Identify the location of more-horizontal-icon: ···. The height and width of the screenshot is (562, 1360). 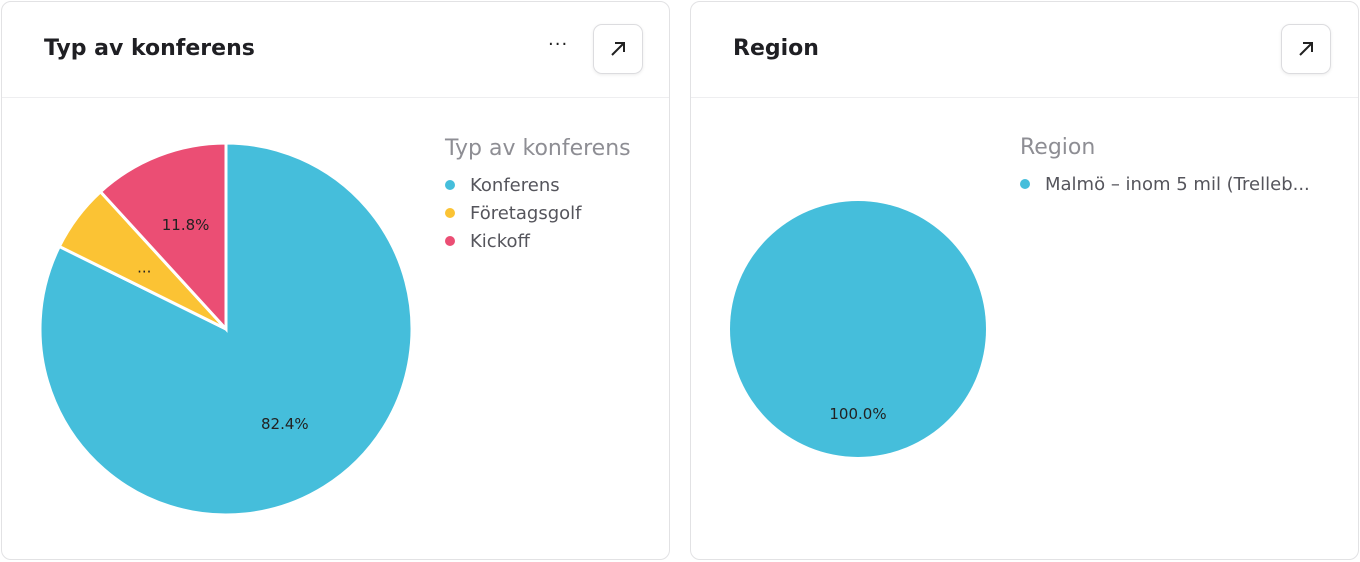
(558, 44).